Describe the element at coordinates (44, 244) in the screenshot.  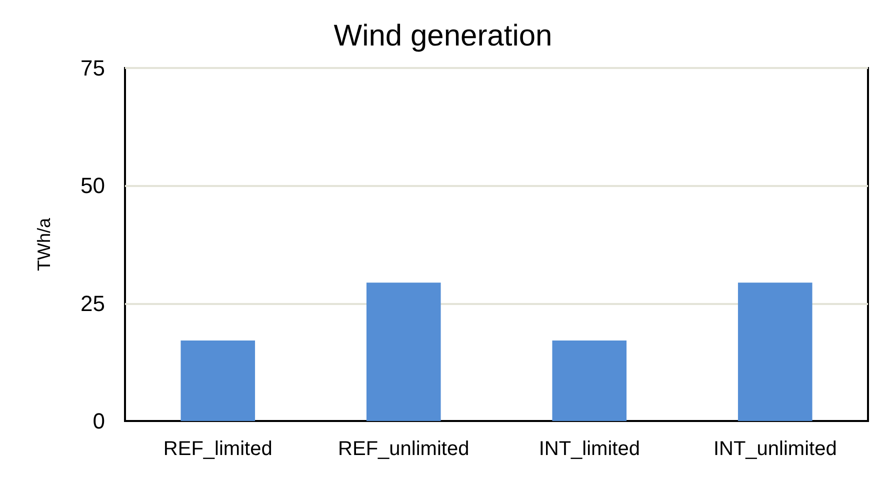
I see `y-axis-title: TWh/a` at that location.